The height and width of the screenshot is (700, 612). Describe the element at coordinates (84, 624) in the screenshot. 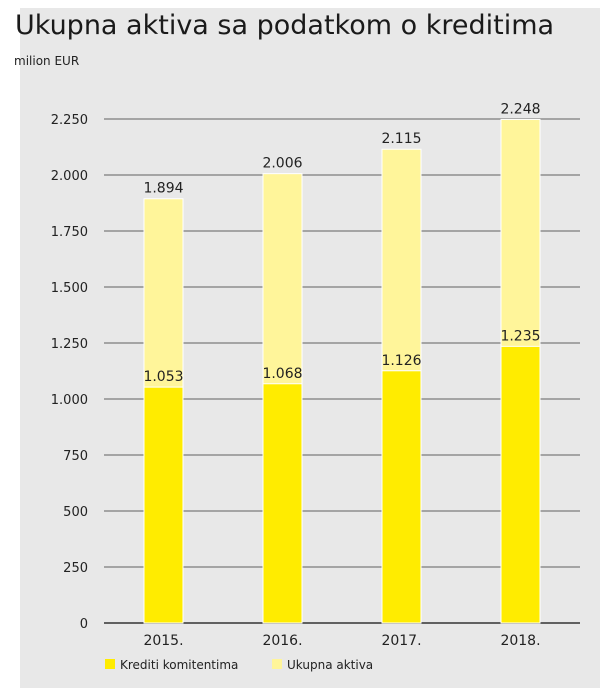

I see `y-tick-label: 0` at that location.